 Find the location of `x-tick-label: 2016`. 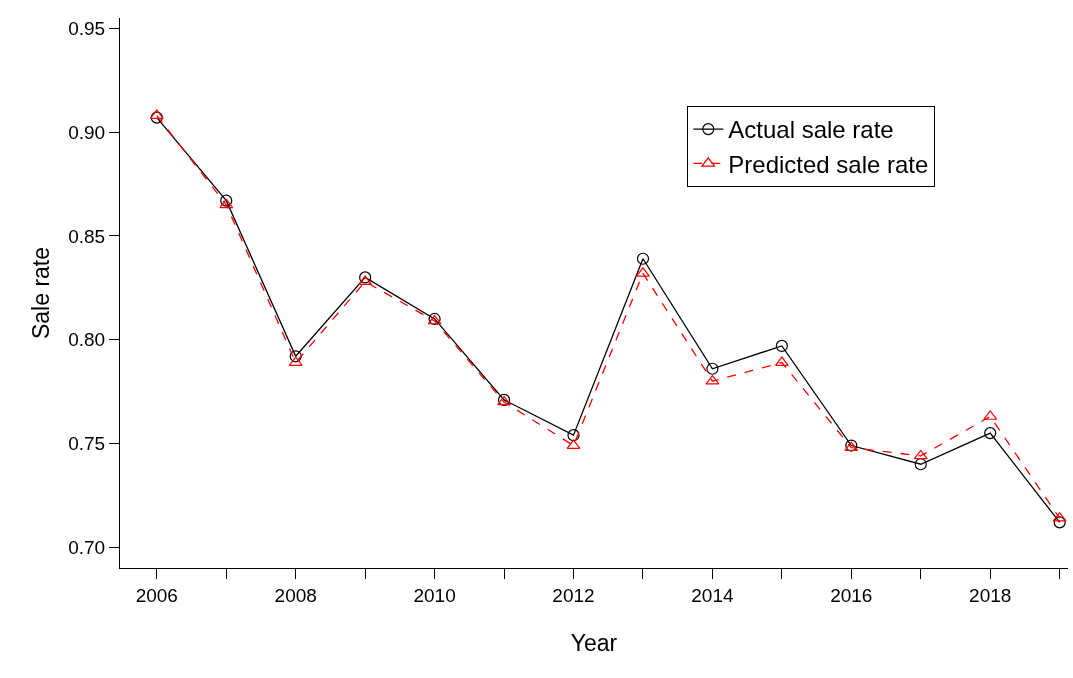

x-tick-label: 2016 is located at coordinates (851, 595).